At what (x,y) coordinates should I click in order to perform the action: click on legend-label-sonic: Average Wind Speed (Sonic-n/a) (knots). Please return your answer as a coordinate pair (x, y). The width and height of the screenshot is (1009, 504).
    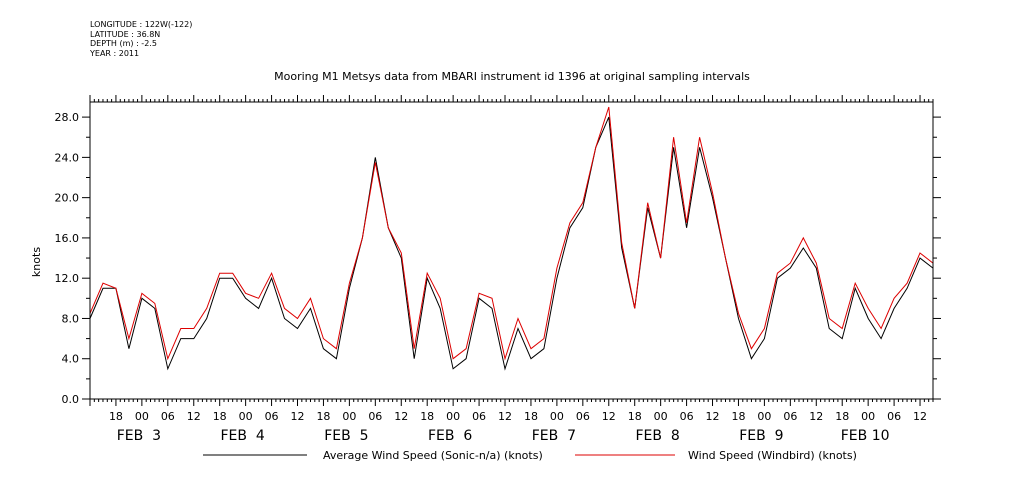
    Looking at the image, I should click on (433, 455).